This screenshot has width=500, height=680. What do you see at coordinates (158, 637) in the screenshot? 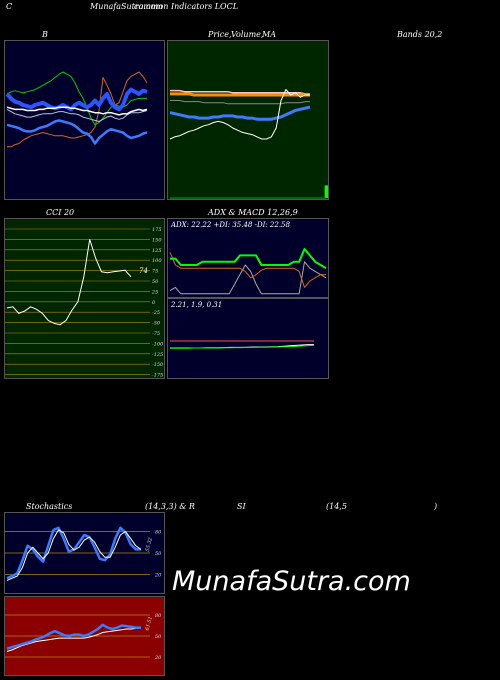
I see `rsi-tick-label: 50` at bounding box center [158, 637].